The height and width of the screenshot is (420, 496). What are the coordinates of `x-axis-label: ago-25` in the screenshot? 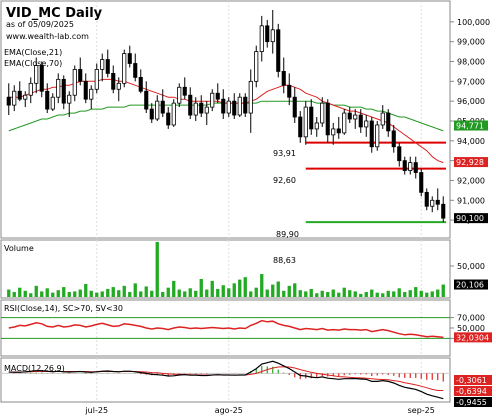 It's located at (229, 410).